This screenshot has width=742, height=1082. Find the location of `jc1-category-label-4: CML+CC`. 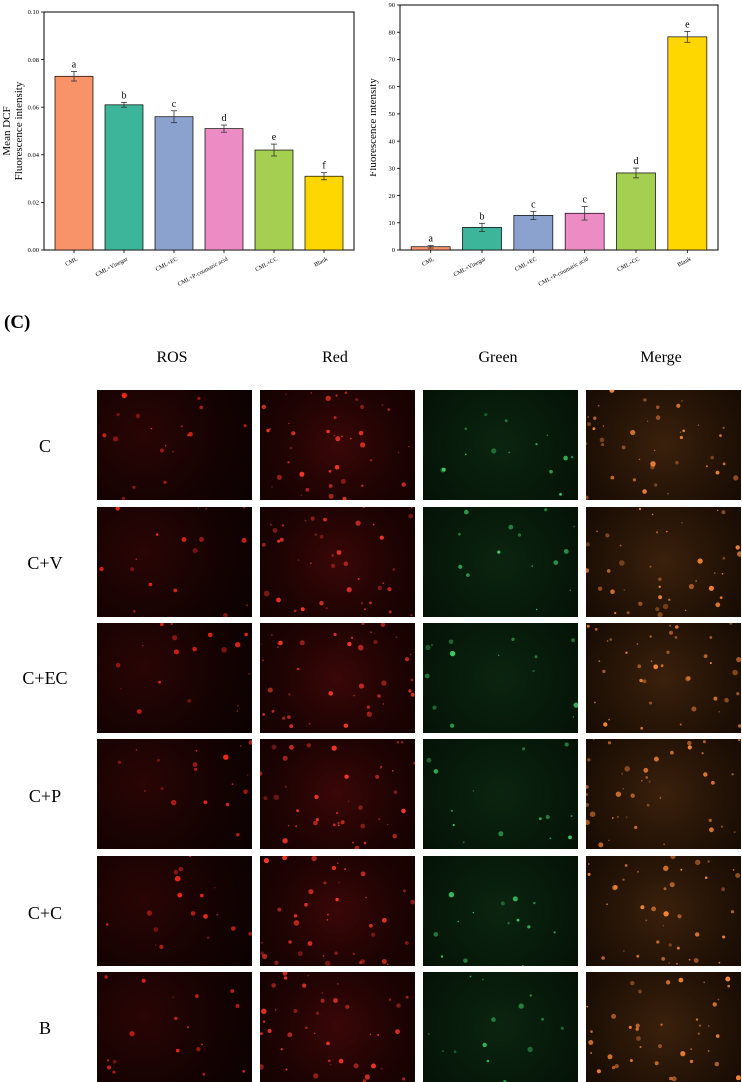

jc1-category-label-4: CML+CC is located at coordinates (629, 264).